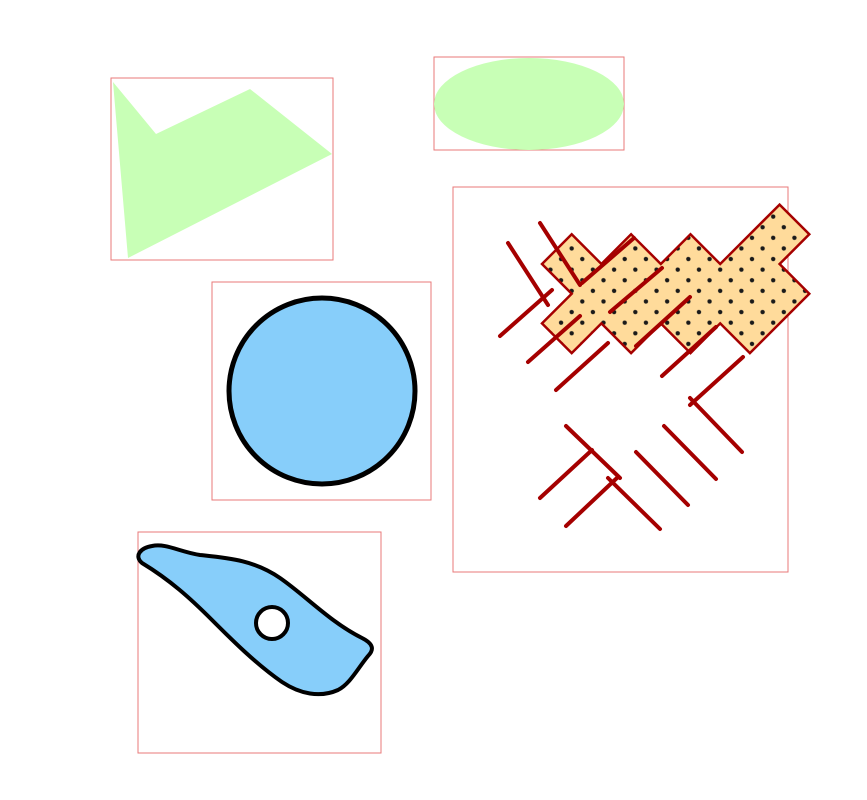 The height and width of the screenshot is (800, 867). What do you see at coordinates (676, 278) in the screenshot?
I see `cross-shape-outline` at bounding box center [676, 278].